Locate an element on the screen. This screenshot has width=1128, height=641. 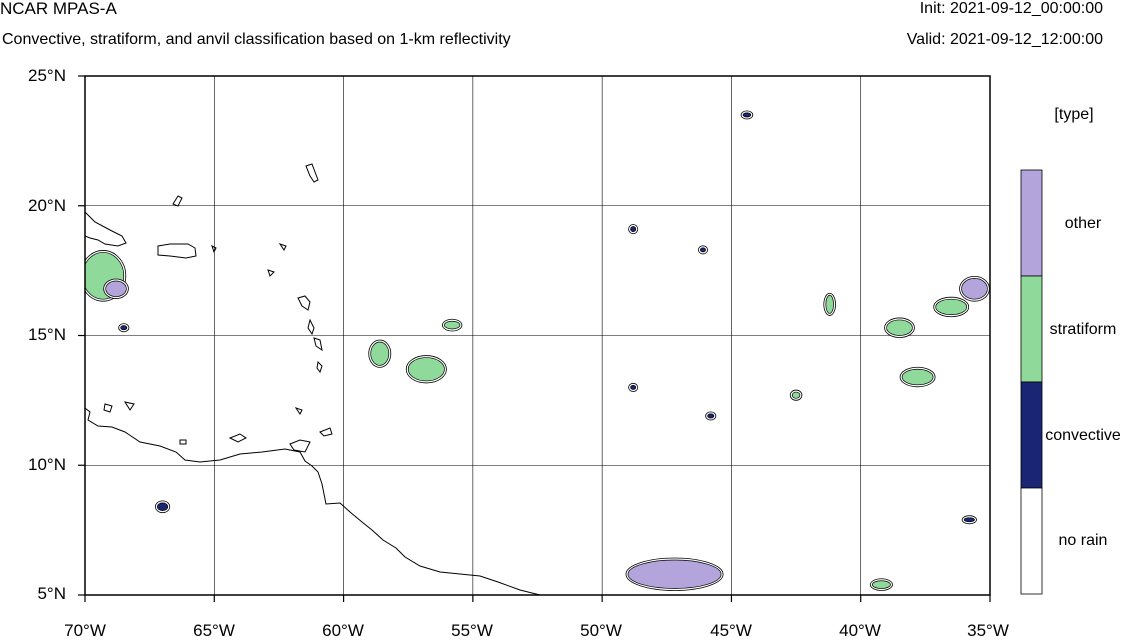
cluster-east-d is located at coordinates (917, 377).